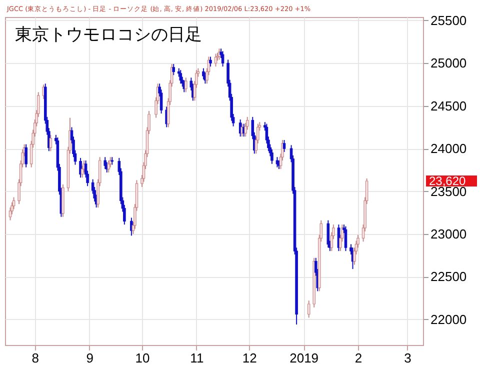 This screenshot has height=377, width=480. What do you see at coordinates (304, 358) in the screenshot?
I see `x-tick-label: 2019` at bounding box center [304, 358].